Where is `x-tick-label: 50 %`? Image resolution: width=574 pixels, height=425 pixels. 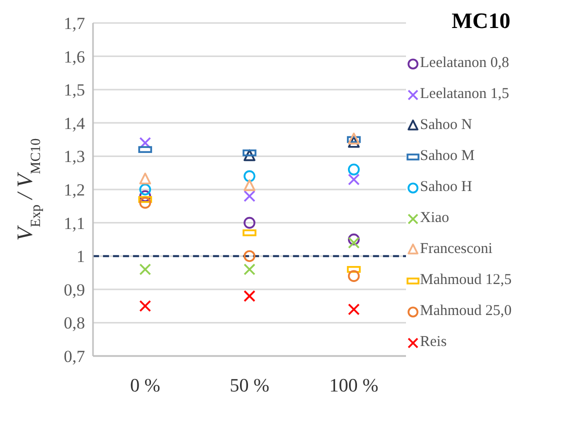
x-tick-label: 50 % is located at coordinates (250, 385).